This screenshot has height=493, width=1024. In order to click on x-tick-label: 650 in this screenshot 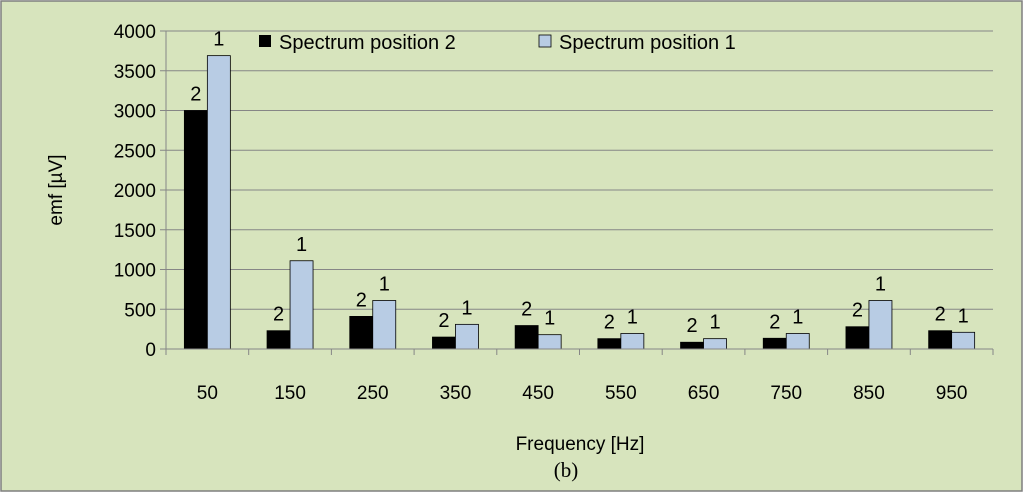, I will do `click(704, 393)`.